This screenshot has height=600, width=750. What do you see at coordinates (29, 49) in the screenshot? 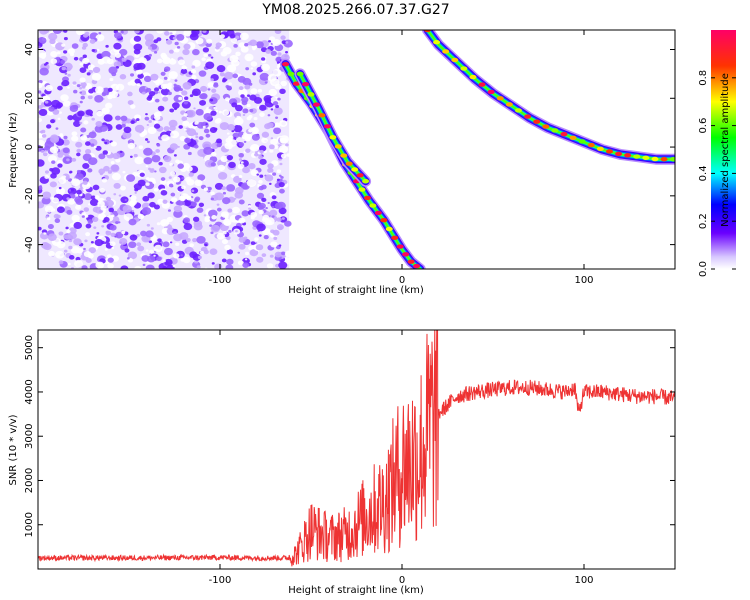
I see `svg-text: 40` at bounding box center [29, 49].